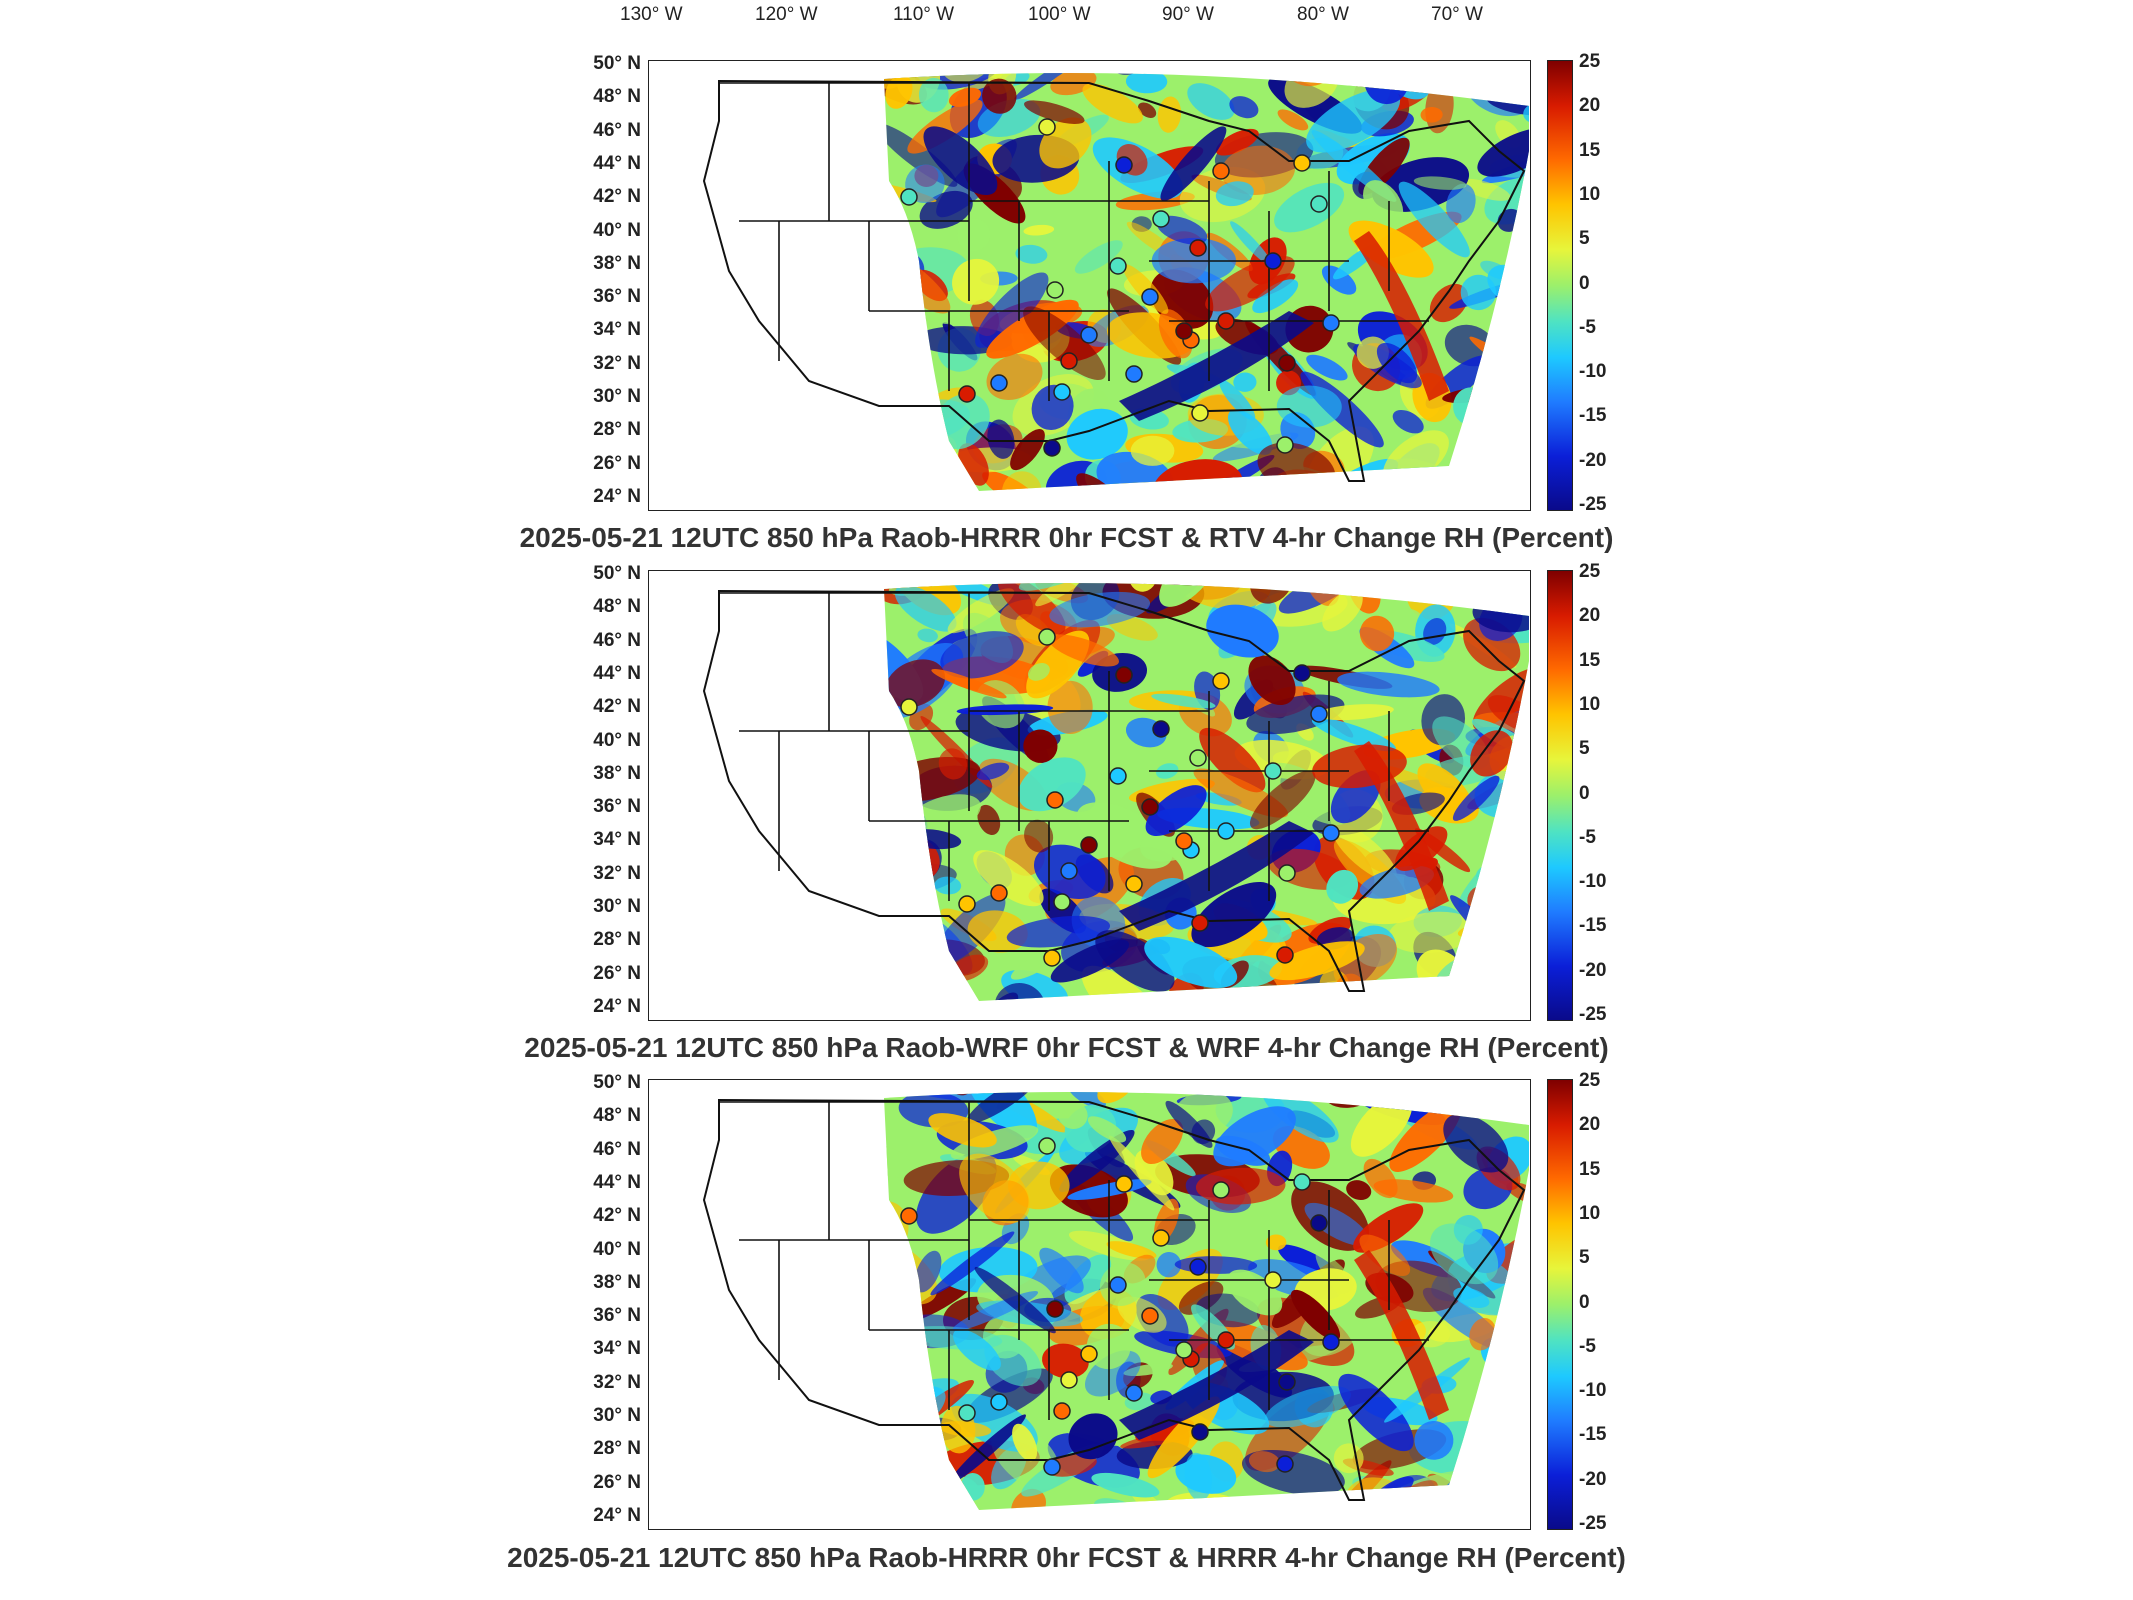  Describe the element at coordinates (617, 773) in the screenshot. I see `latitude-label: 38° N` at that location.